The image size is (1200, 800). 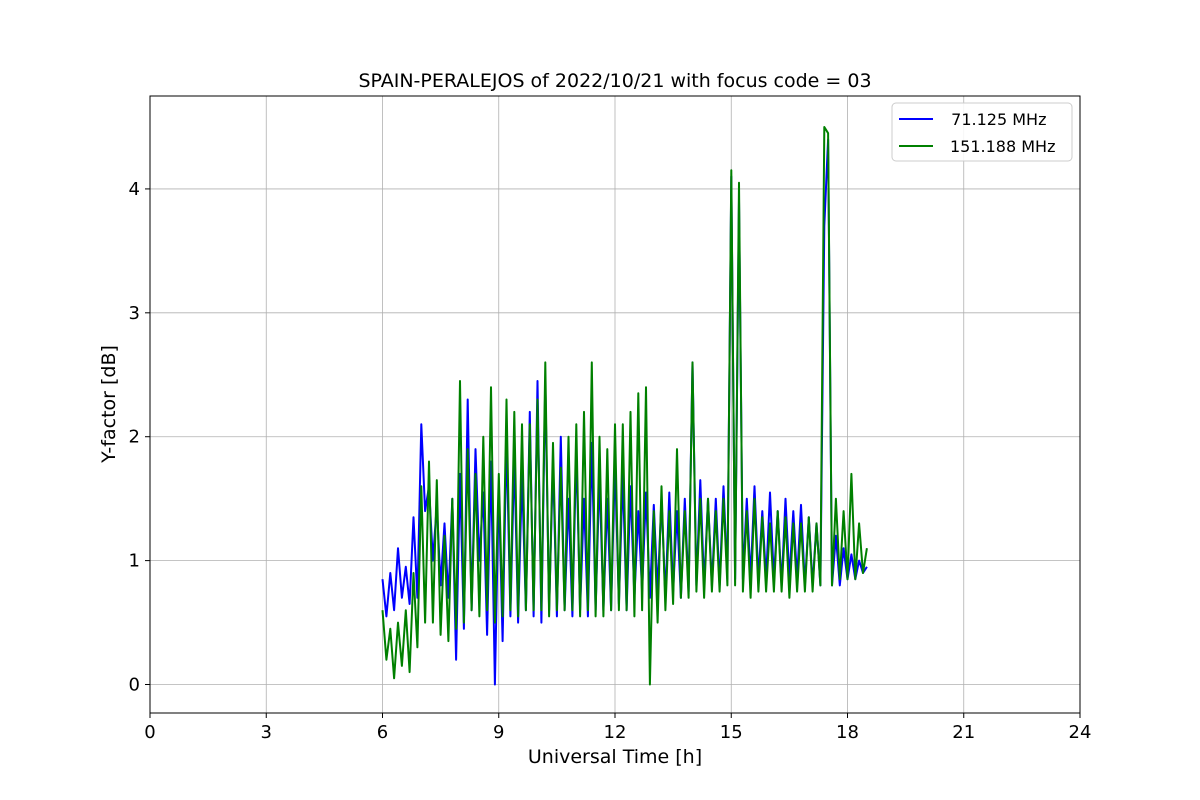 I want to click on y-tick-label: 1, so click(x=134, y=561).